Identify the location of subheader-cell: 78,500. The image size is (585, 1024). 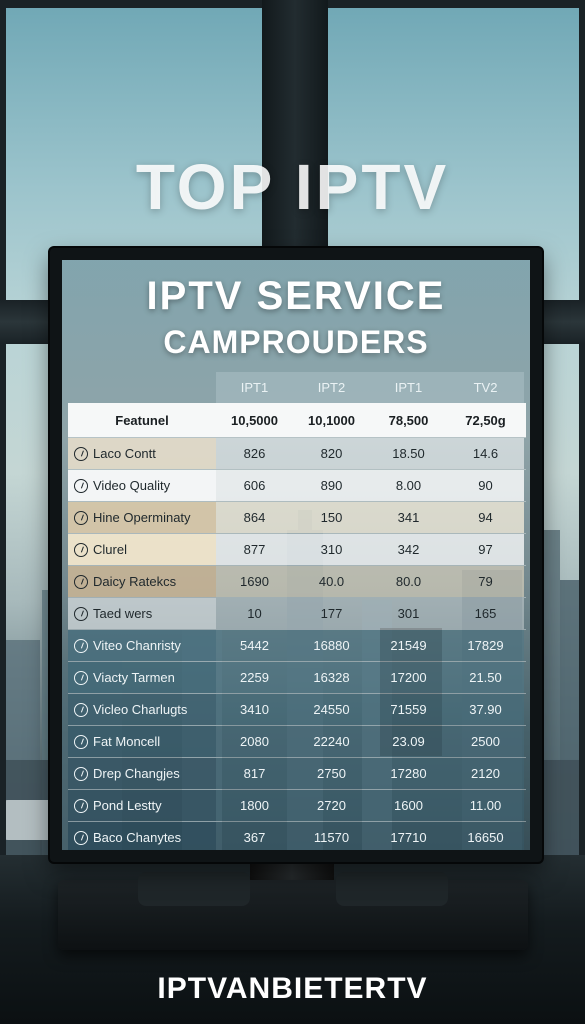
(408, 420).